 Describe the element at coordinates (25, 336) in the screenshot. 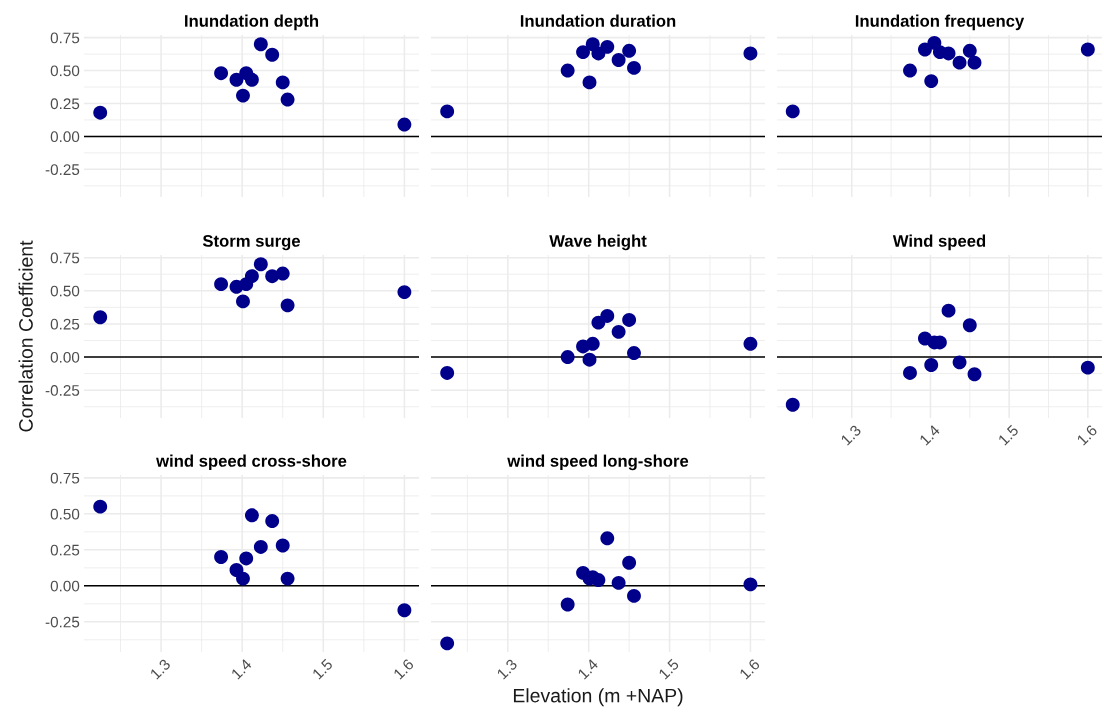

I see `y-axis-title: Correlation Coefficient` at that location.